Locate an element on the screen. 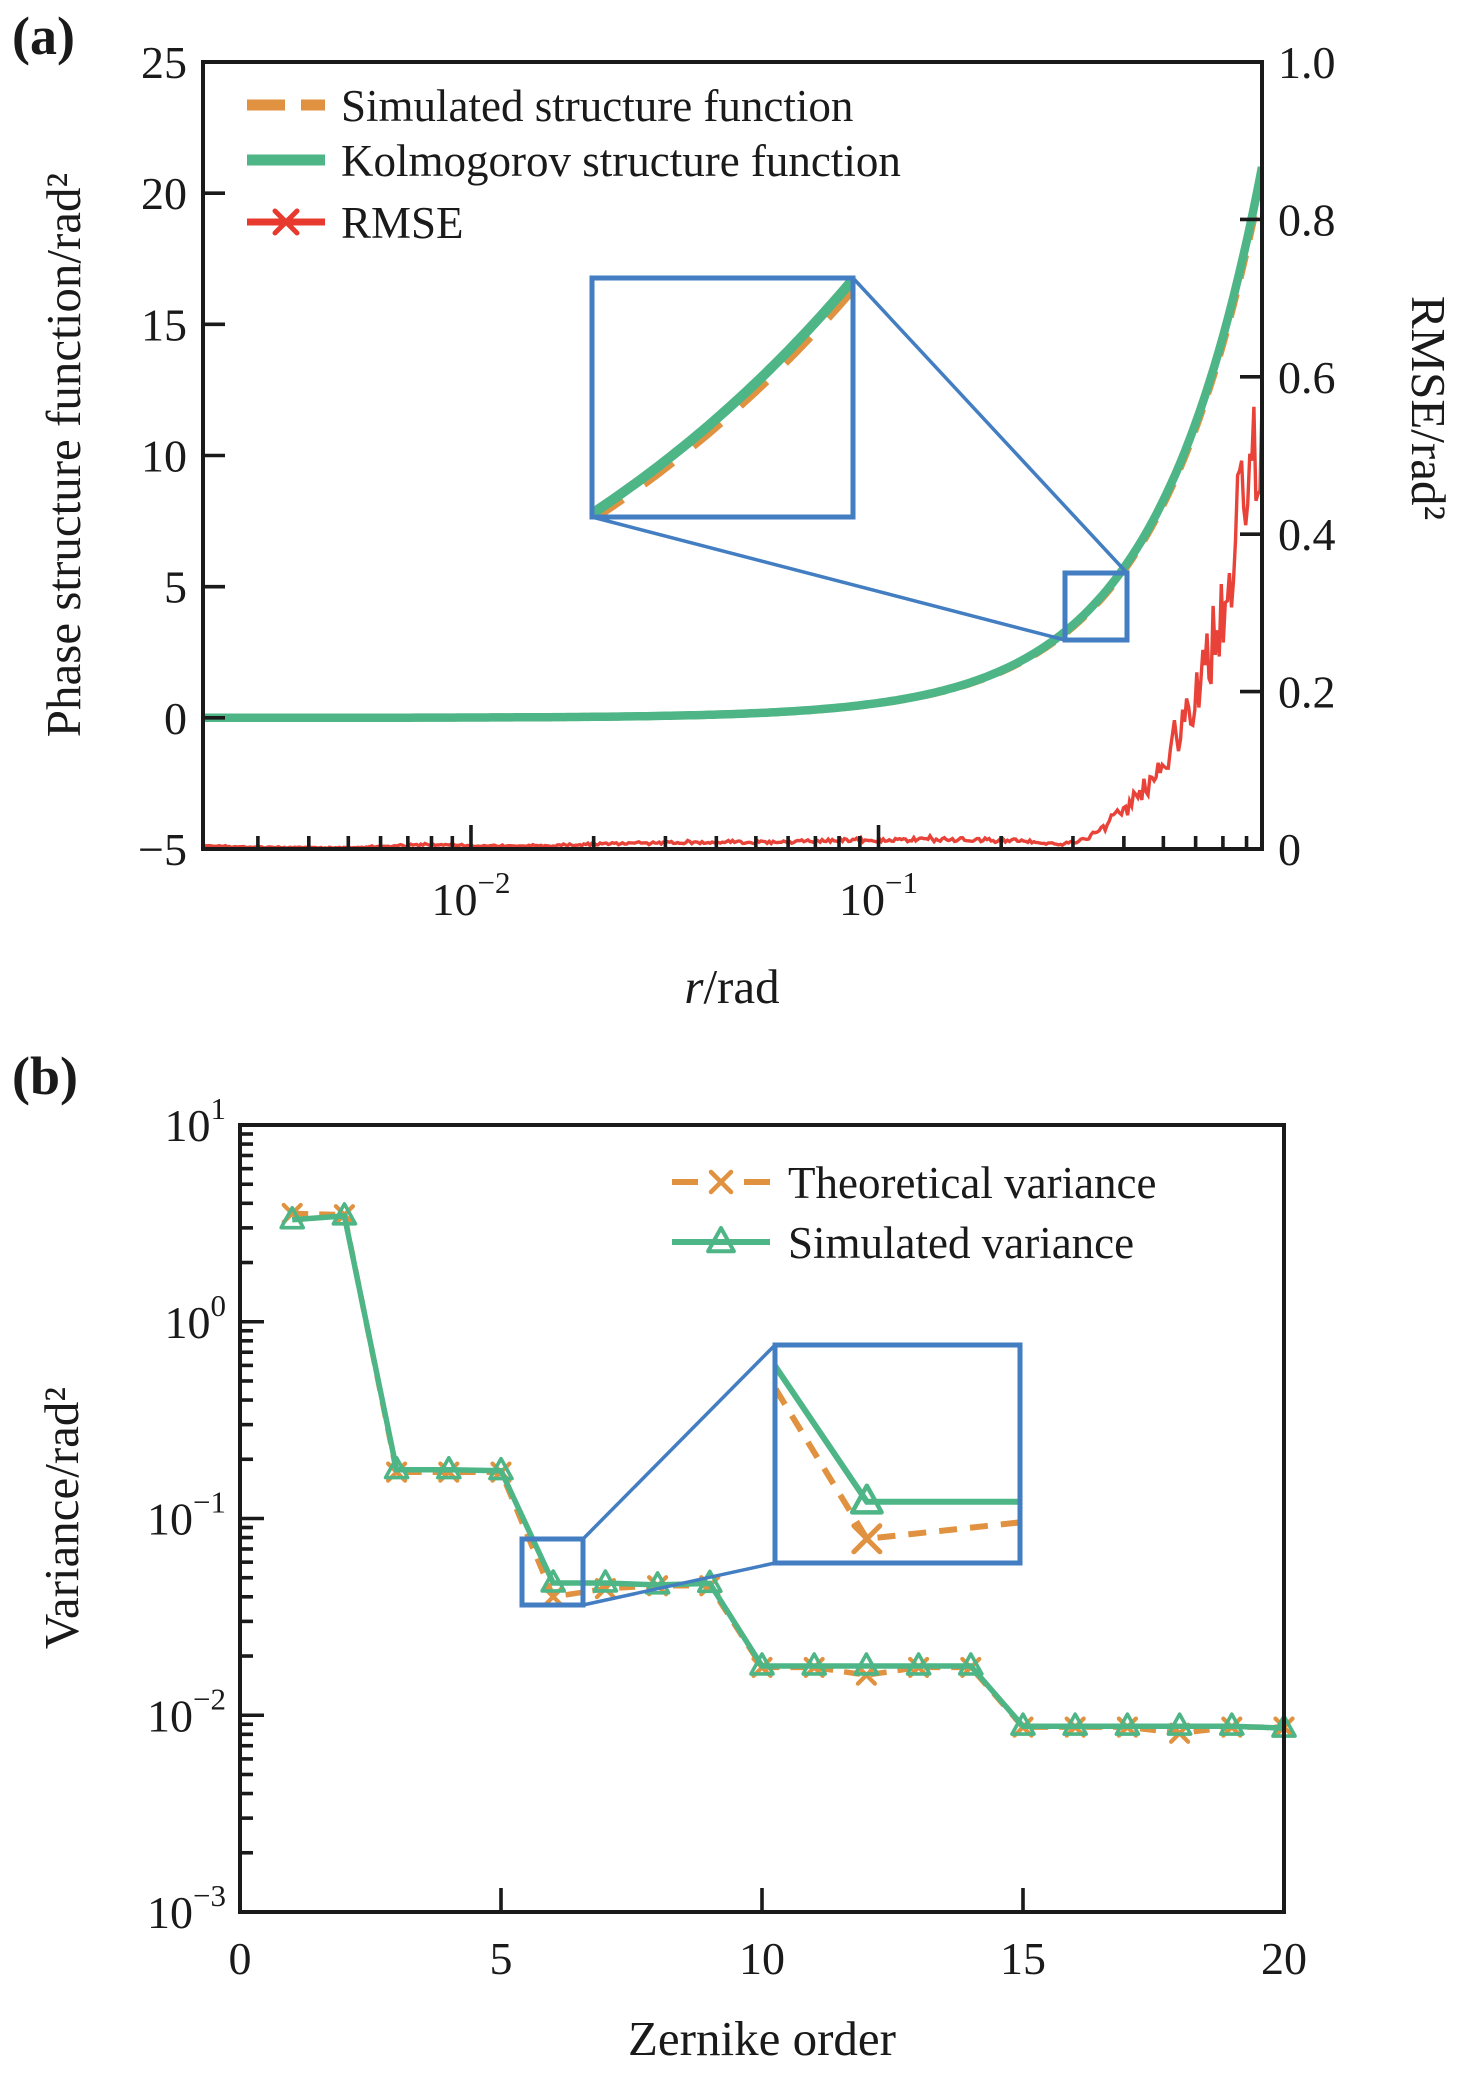  x-tick-label: 5 is located at coordinates (501, 1958).